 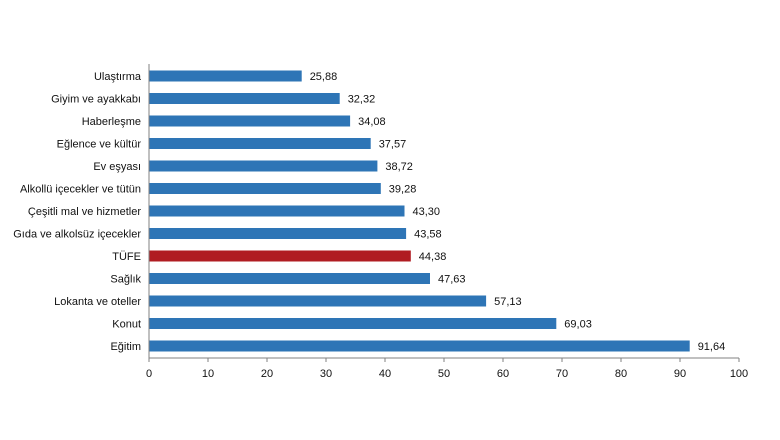 What do you see at coordinates (118, 77) in the screenshot?
I see `category-label: Ulaştırma` at bounding box center [118, 77].